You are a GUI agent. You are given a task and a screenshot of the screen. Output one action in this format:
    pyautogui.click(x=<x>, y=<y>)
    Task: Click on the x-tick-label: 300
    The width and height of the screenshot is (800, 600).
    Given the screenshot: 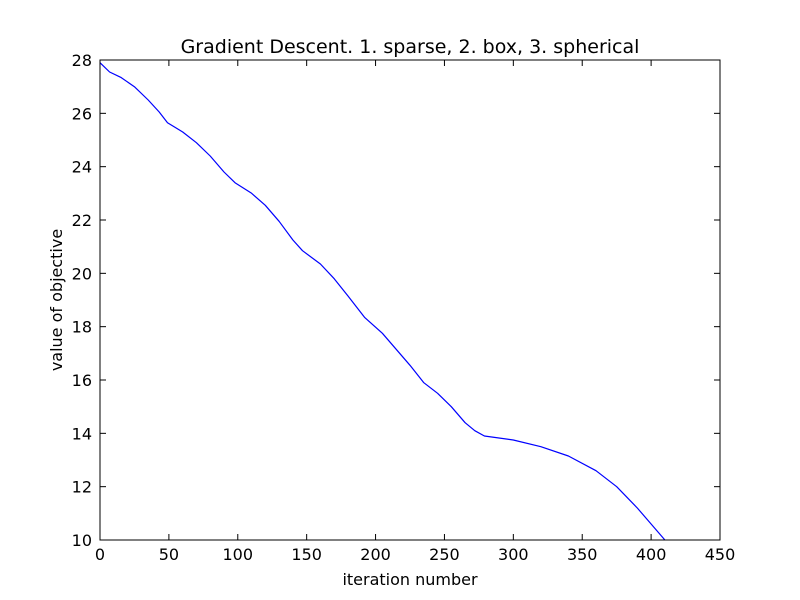 What is the action you would take?
    pyautogui.click(x=513, y=554)
    